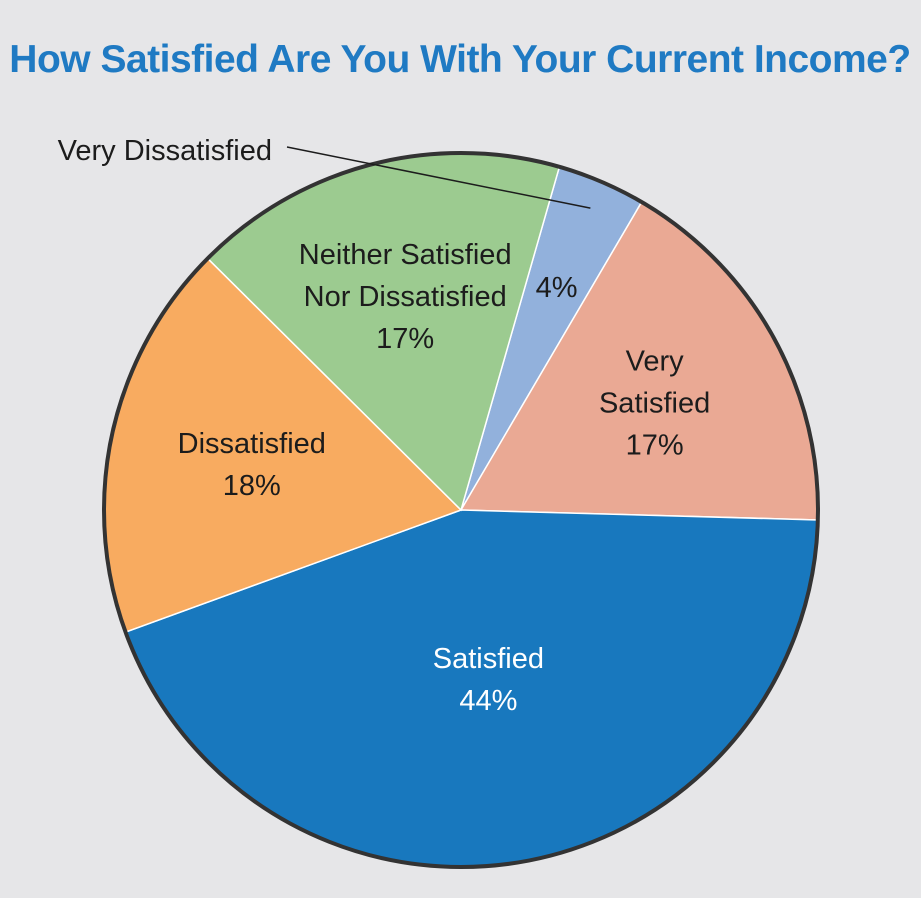  What do you see at coordinates (557, 288) in the screenshot?
I see `slice-label-very-dissatisfied: 4%` at bounding box center [557, 288].